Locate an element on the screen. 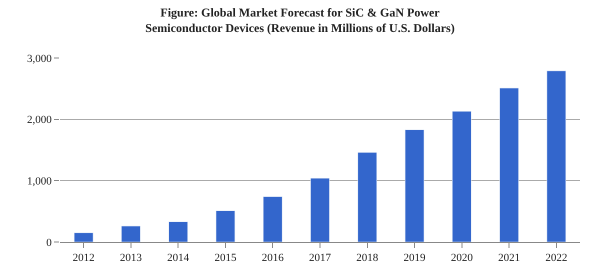  y-tick-label: 3,000 is located at coordinates (39, 58).